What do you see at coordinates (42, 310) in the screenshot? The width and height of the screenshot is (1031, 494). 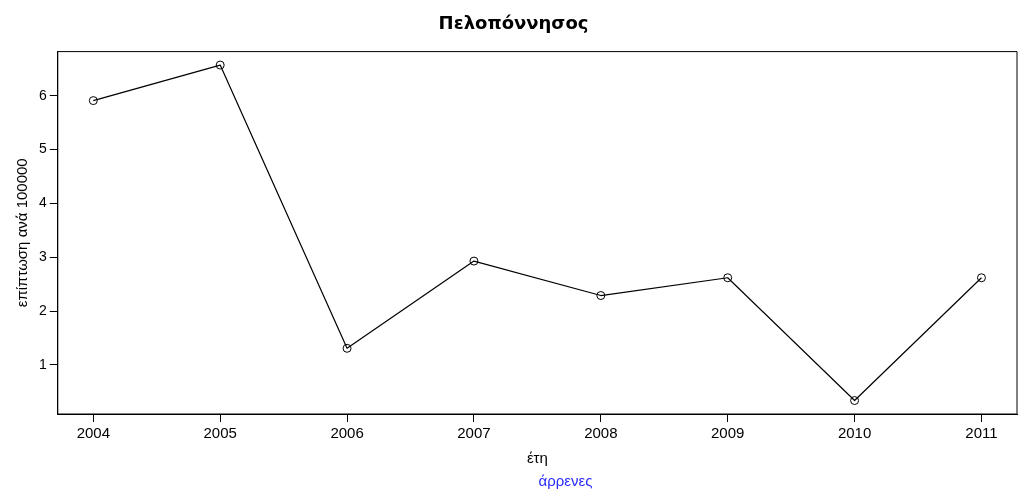 I see `y-tick-label: 2` at bounding box center [42, 310].